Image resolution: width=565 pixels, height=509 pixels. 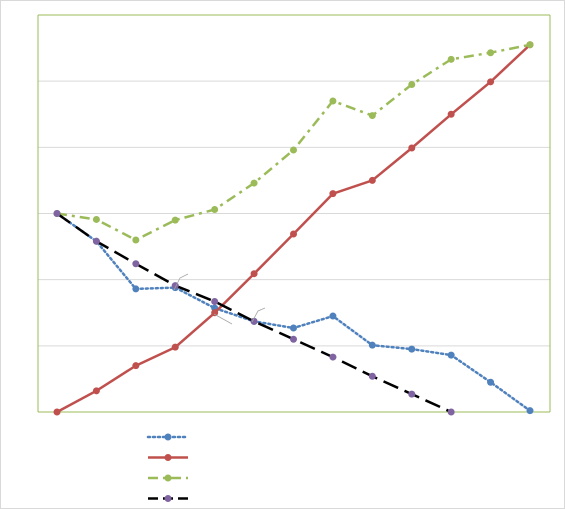 I want to click on legend, so click(x=168, y=467).